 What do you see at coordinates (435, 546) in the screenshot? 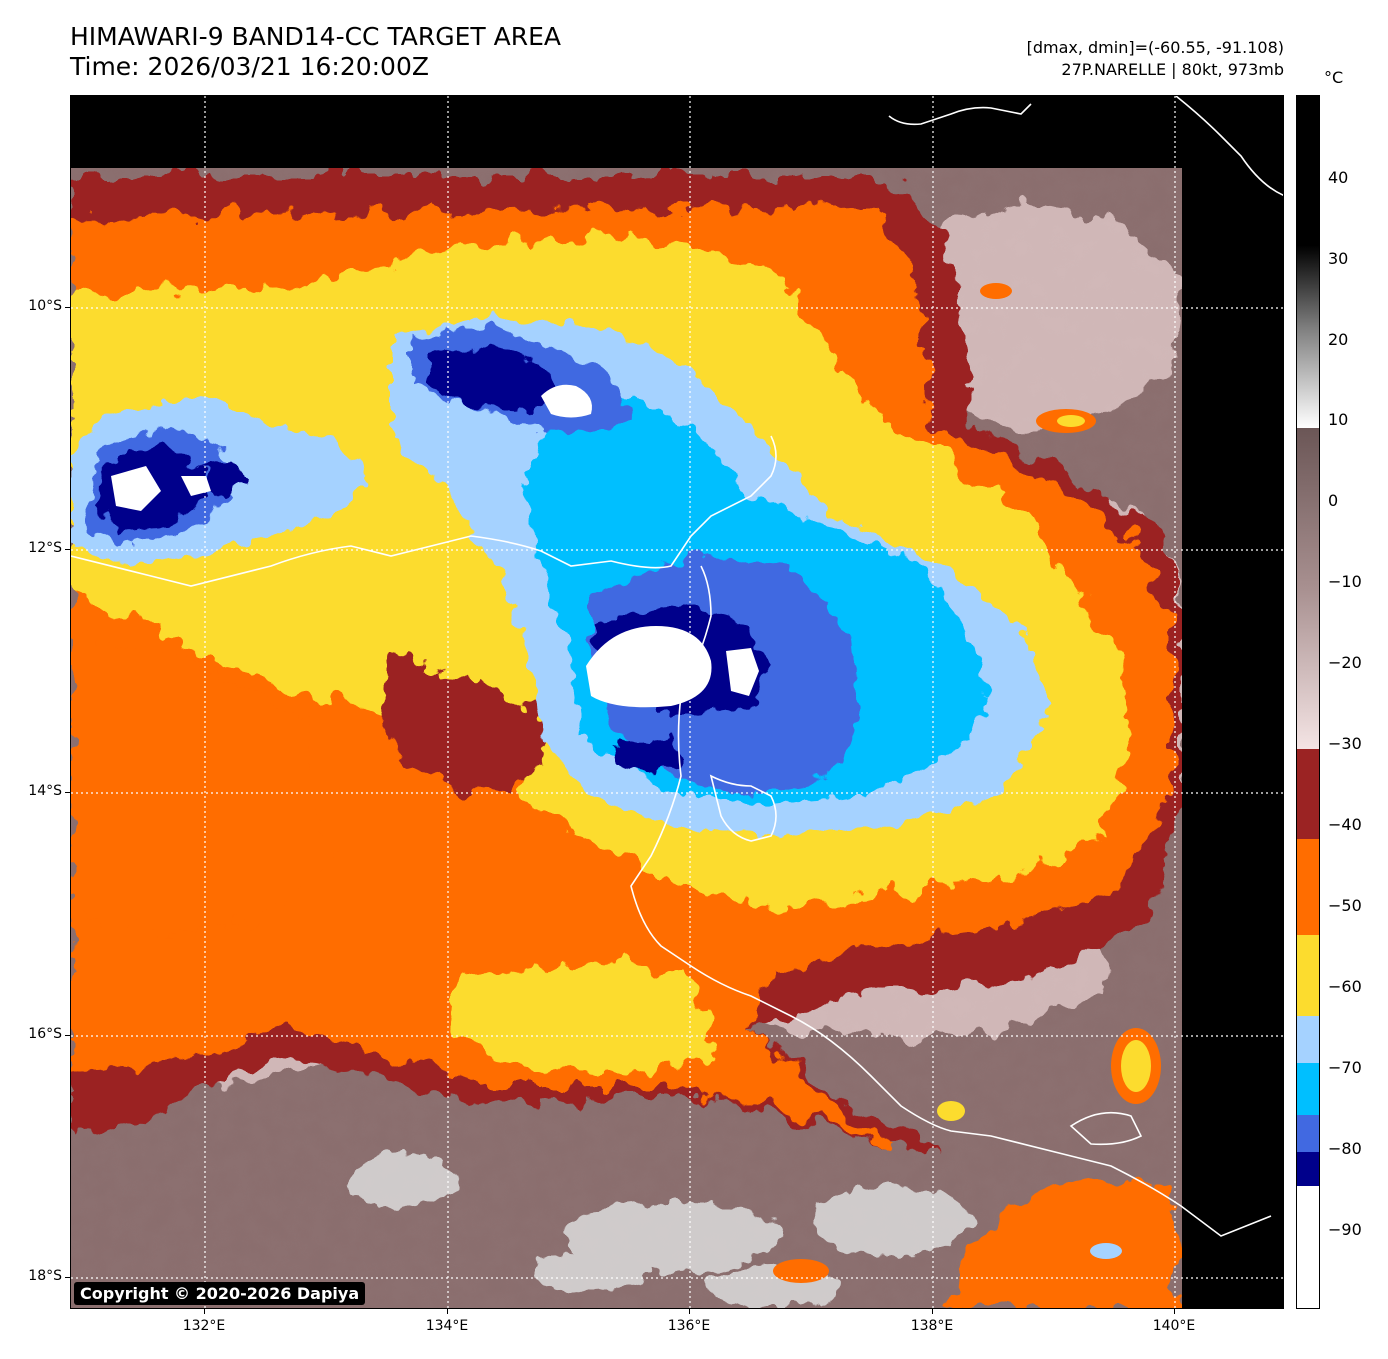
I see `coldest-cloud-tops` at bounding box center [435, 546].